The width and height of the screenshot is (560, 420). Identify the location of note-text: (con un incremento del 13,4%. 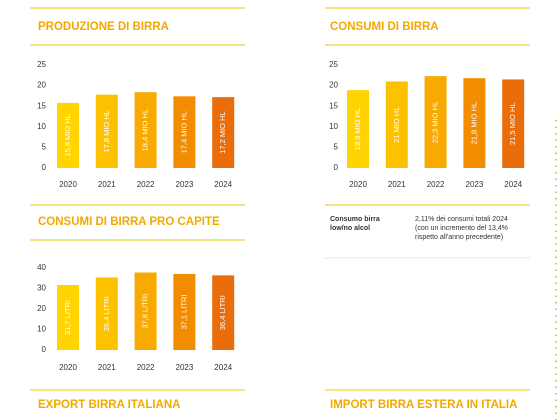
(461, 228).